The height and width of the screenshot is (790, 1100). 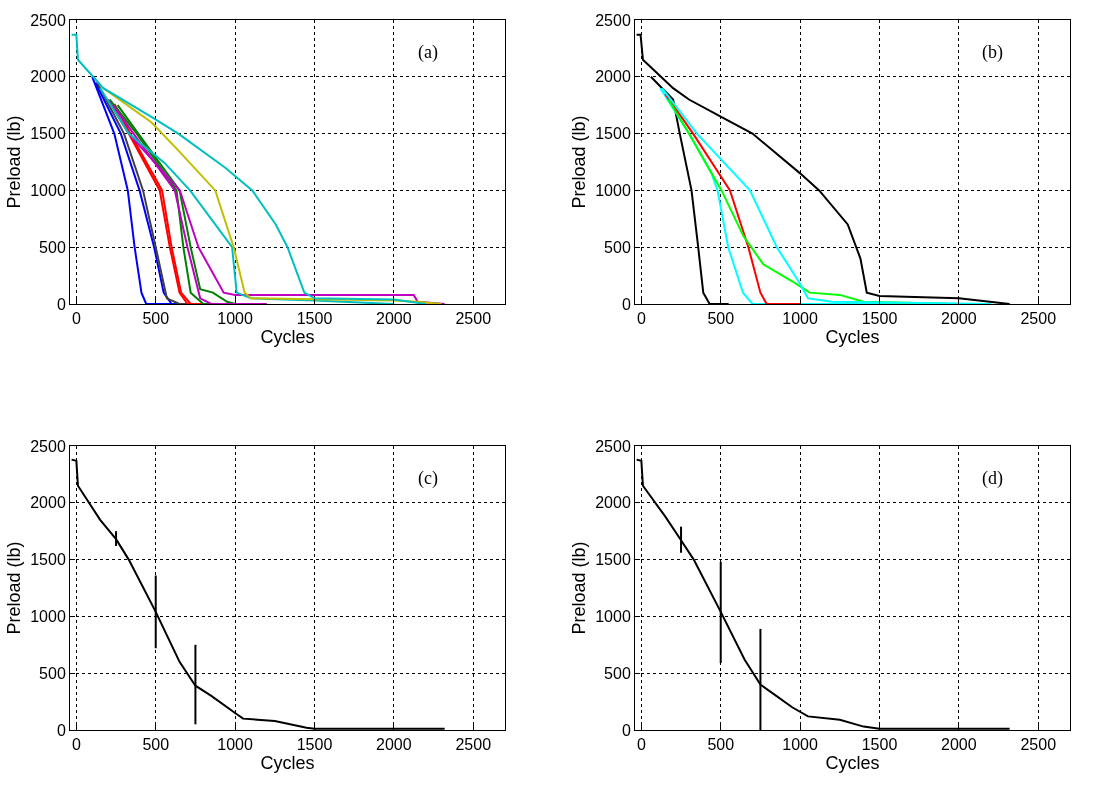 What do you see at coordinates (992, 52) in the screenshot?
I see `annotation: (b)` at bounding box center [992, 52].